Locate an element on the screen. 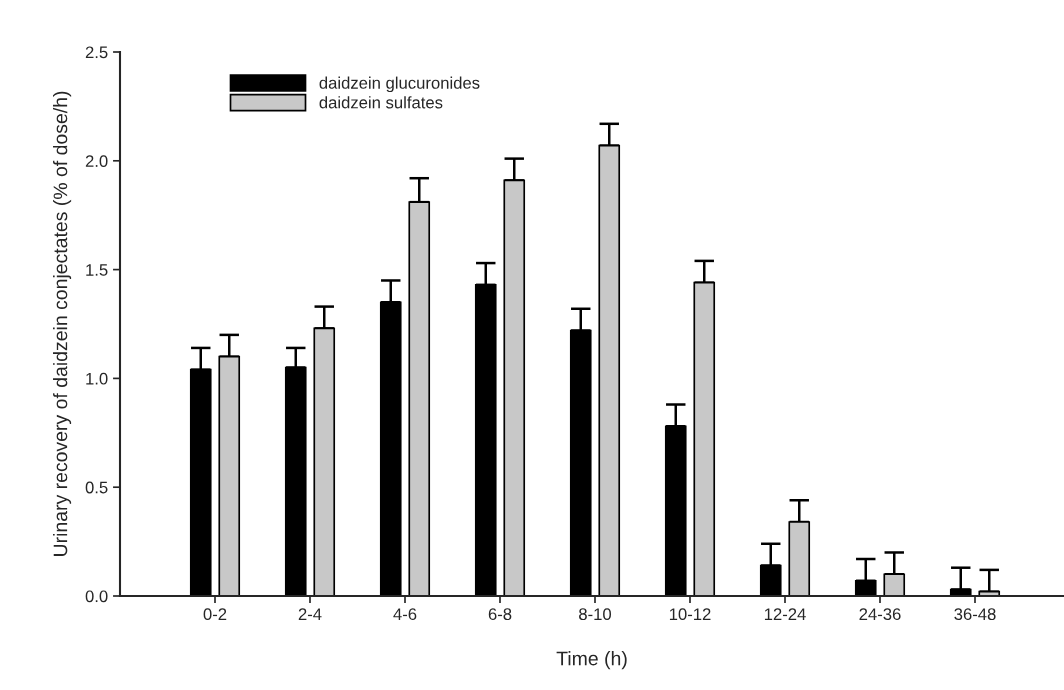  x-tick-label: 12-24 is located at coordinates (785, 614).